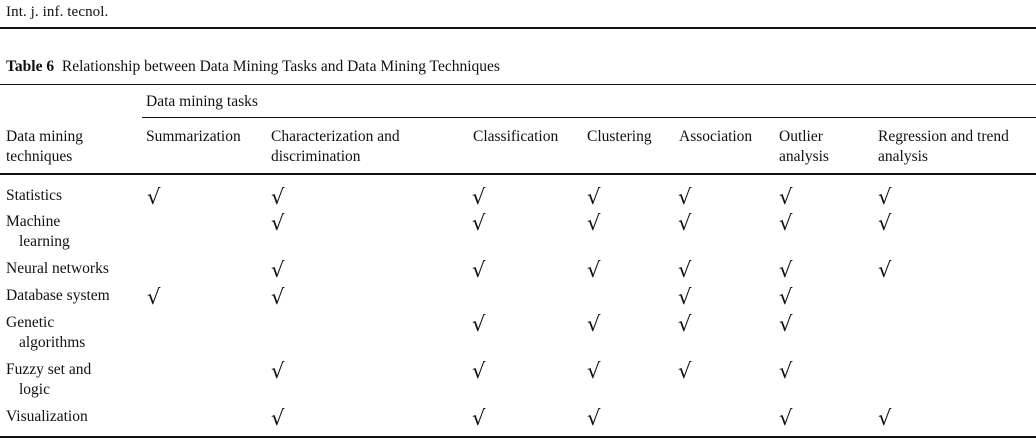  I want to click on cell-line: Machine, so click(33, 221).